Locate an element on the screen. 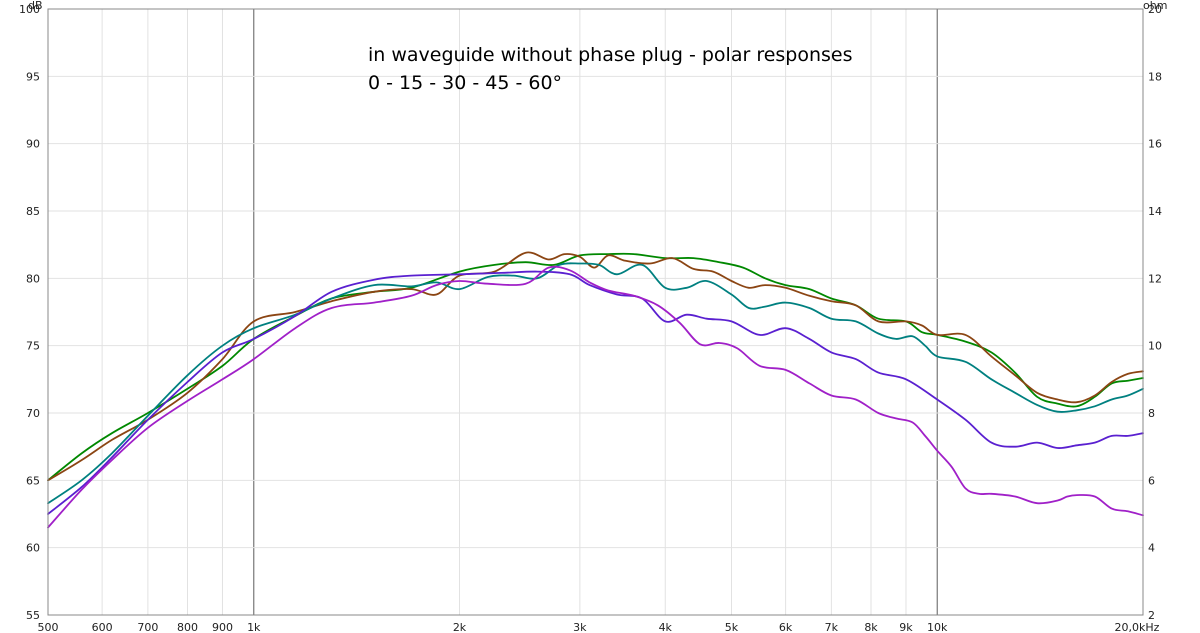  y-tick-label: 100 is located at coordinates (29, 9).